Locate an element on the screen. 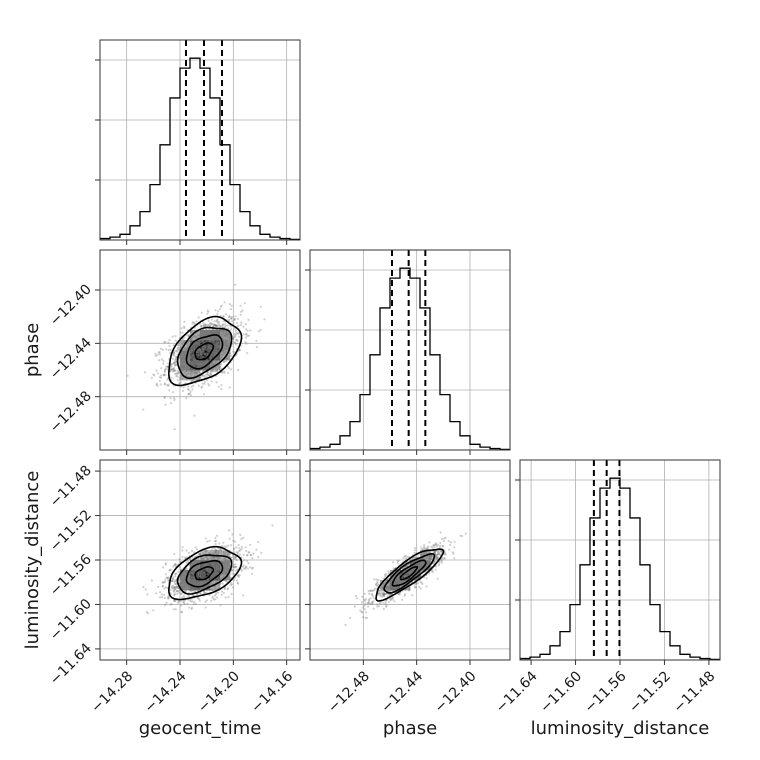  x-tick-label: −11.48 is located at coordinates (695, 692).